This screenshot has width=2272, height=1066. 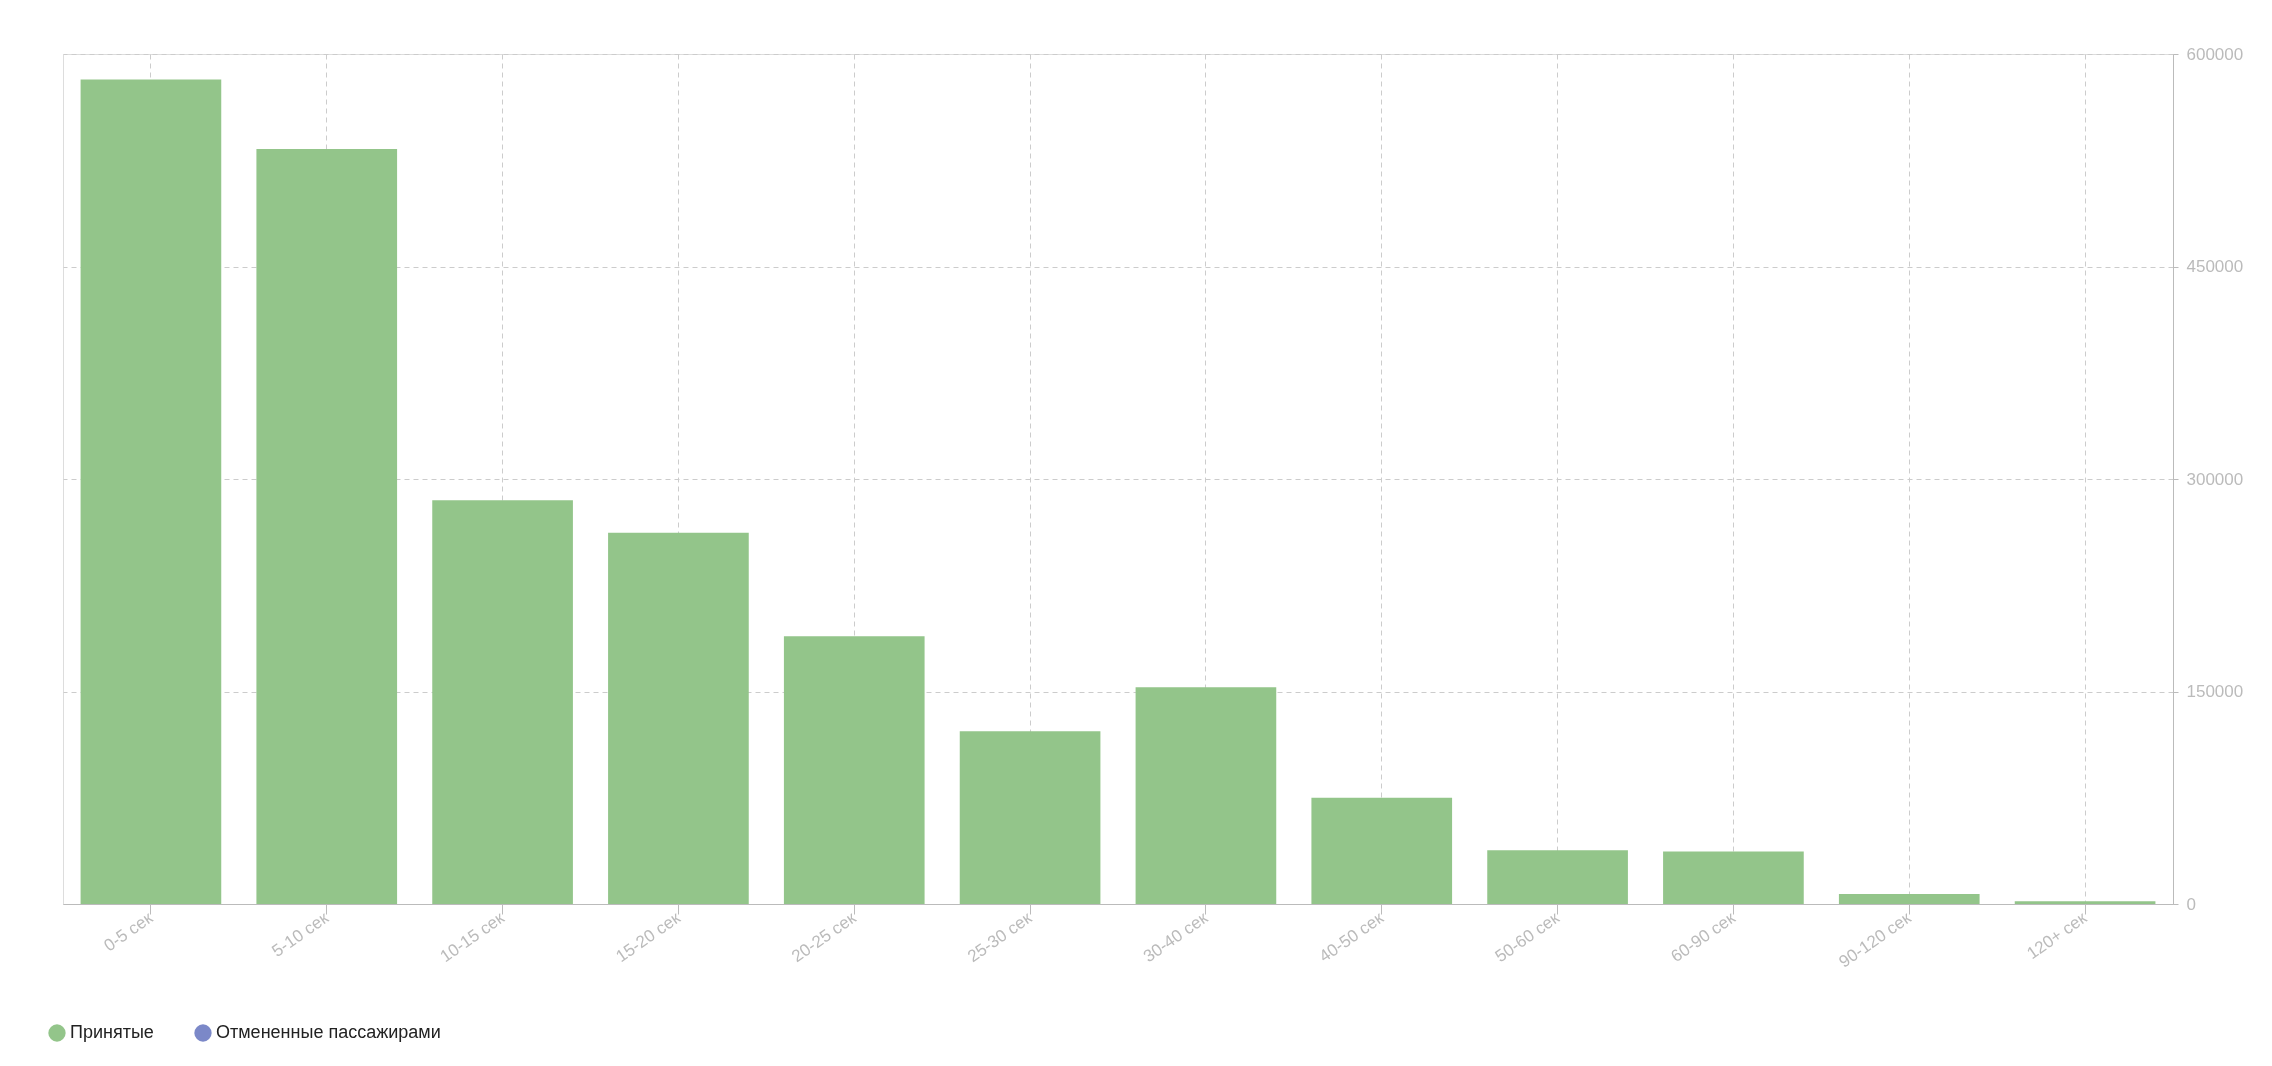 I want to click on legend-label: Отмененные пассажирами, so click(x=328, y=1032).